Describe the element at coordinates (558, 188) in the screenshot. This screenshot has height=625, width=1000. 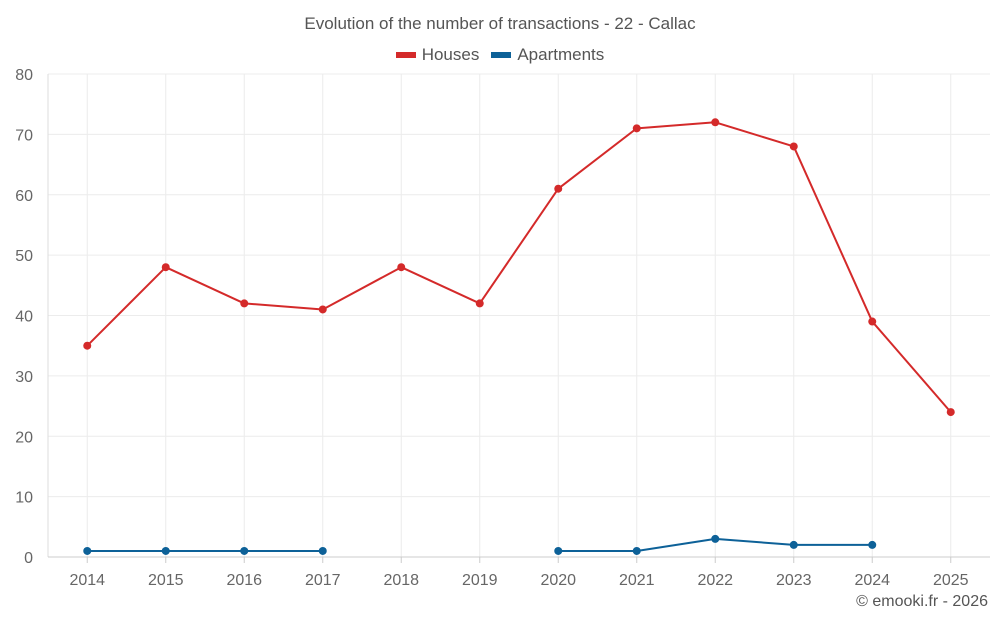
I see `data-point-houses-2020` at that location.